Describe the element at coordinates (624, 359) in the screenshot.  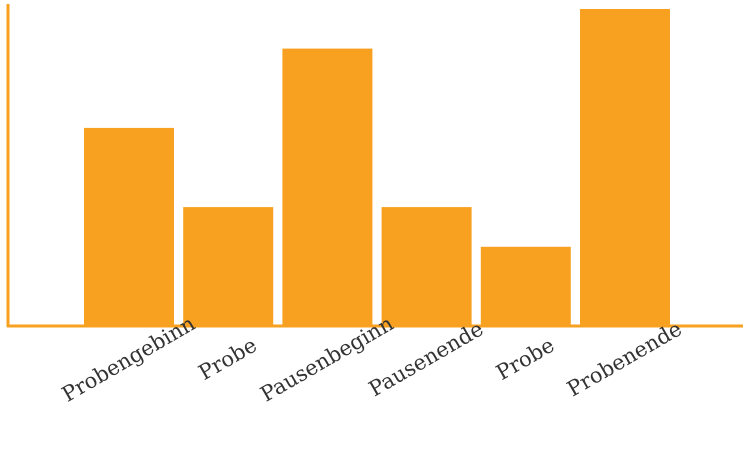
I see `x-tick-label-6: Probenende` at that location.